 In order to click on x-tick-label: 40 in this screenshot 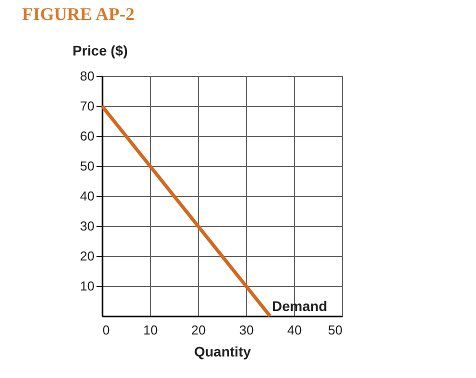, I will do `click(294, 330)`.